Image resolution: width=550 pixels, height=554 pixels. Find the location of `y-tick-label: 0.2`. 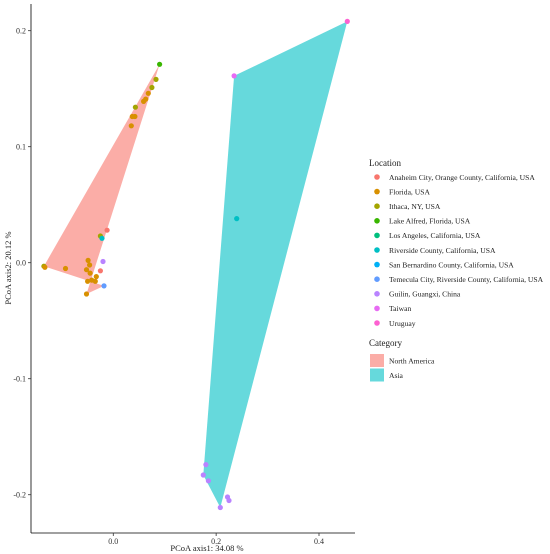

y-tick-label: 0.2 is located at coordinates (21, 31).